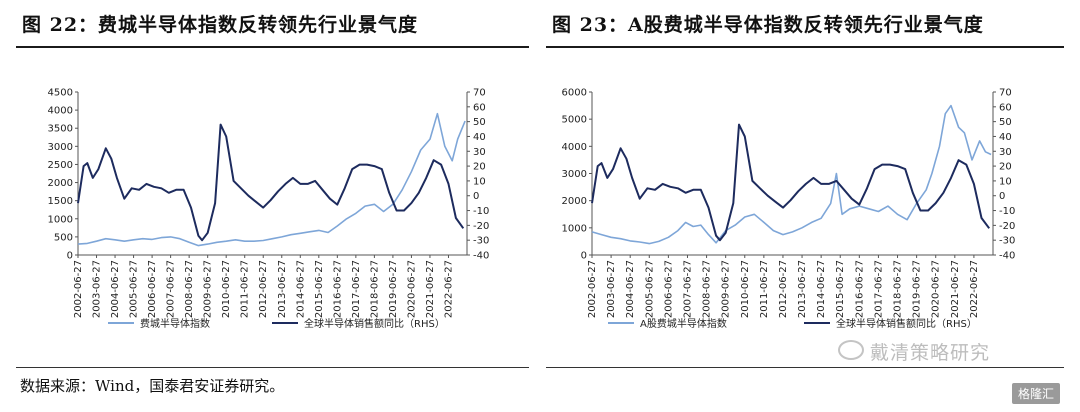  What do you see at coordinates (60, 93) in the screenshot?
I see `y-left-tick-label: 4500` at bounding box center [60, 93].